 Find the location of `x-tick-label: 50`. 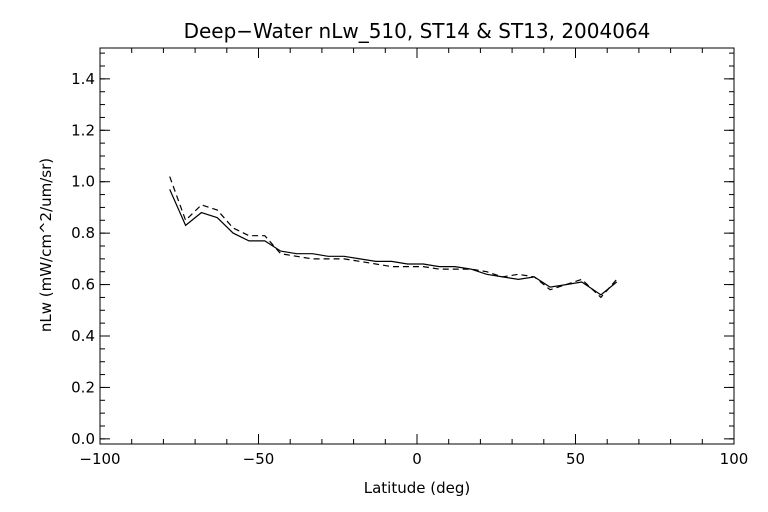

x-tick-label: 50 is located at coordinates (575, 459).